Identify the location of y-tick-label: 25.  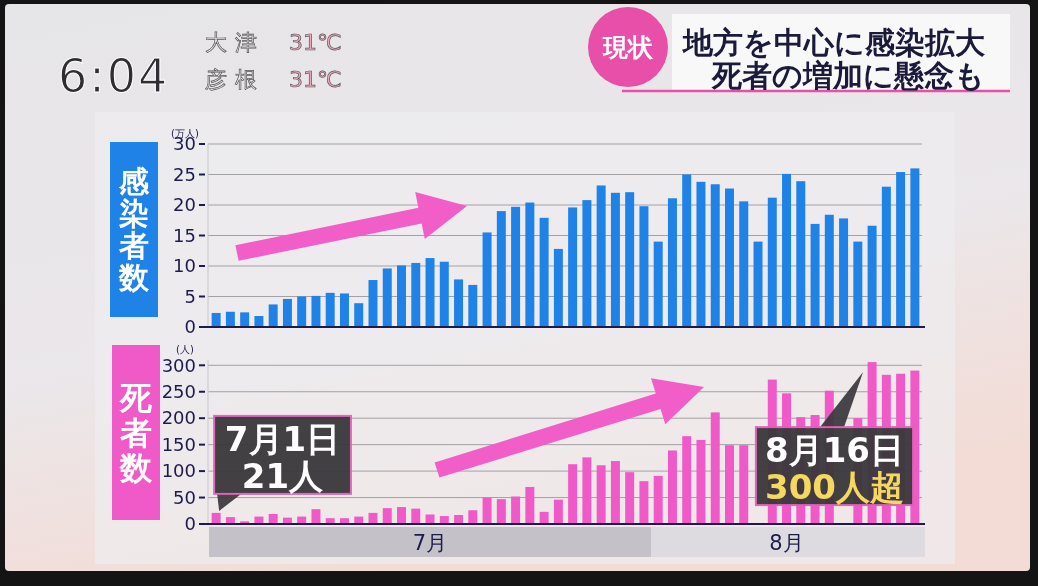
(184, 174).